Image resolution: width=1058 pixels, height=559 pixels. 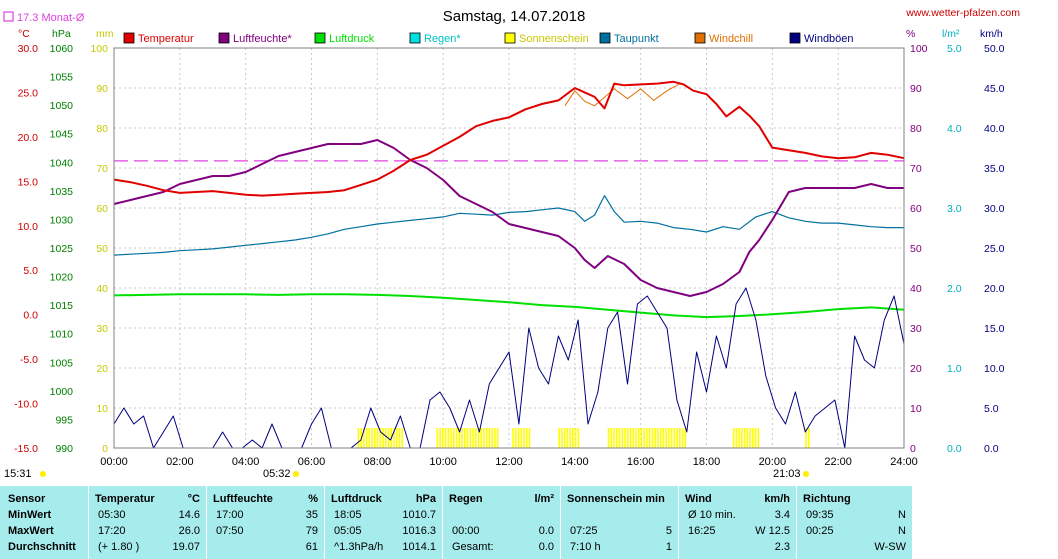 What do you see at coordinates (27, 499) in the screenshot?
I see `header-sensor: Sensor` at bounding box center [27, 499].